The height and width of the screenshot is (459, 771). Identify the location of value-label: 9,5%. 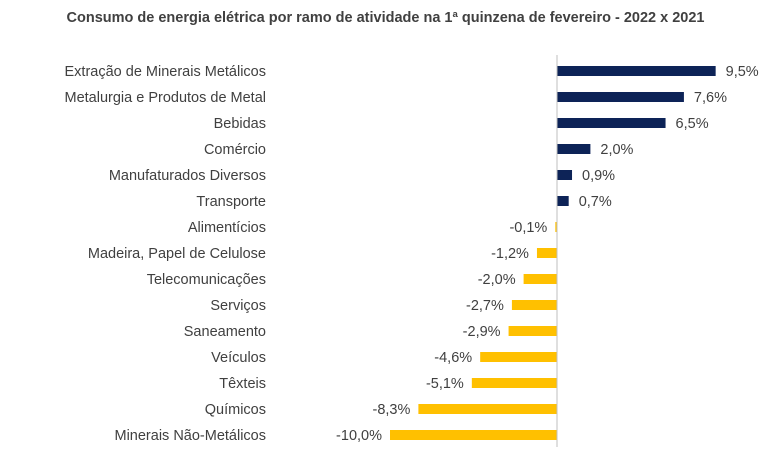
(742, 72).